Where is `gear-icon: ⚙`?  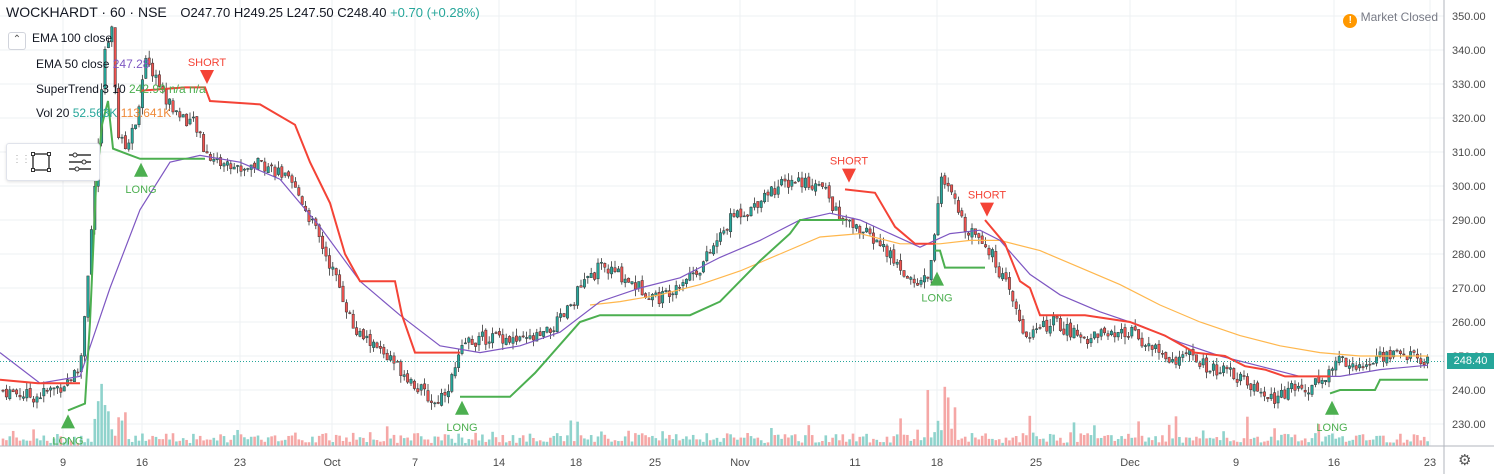
gear-icon: ⚙ is located at coordinates (1465, 460).